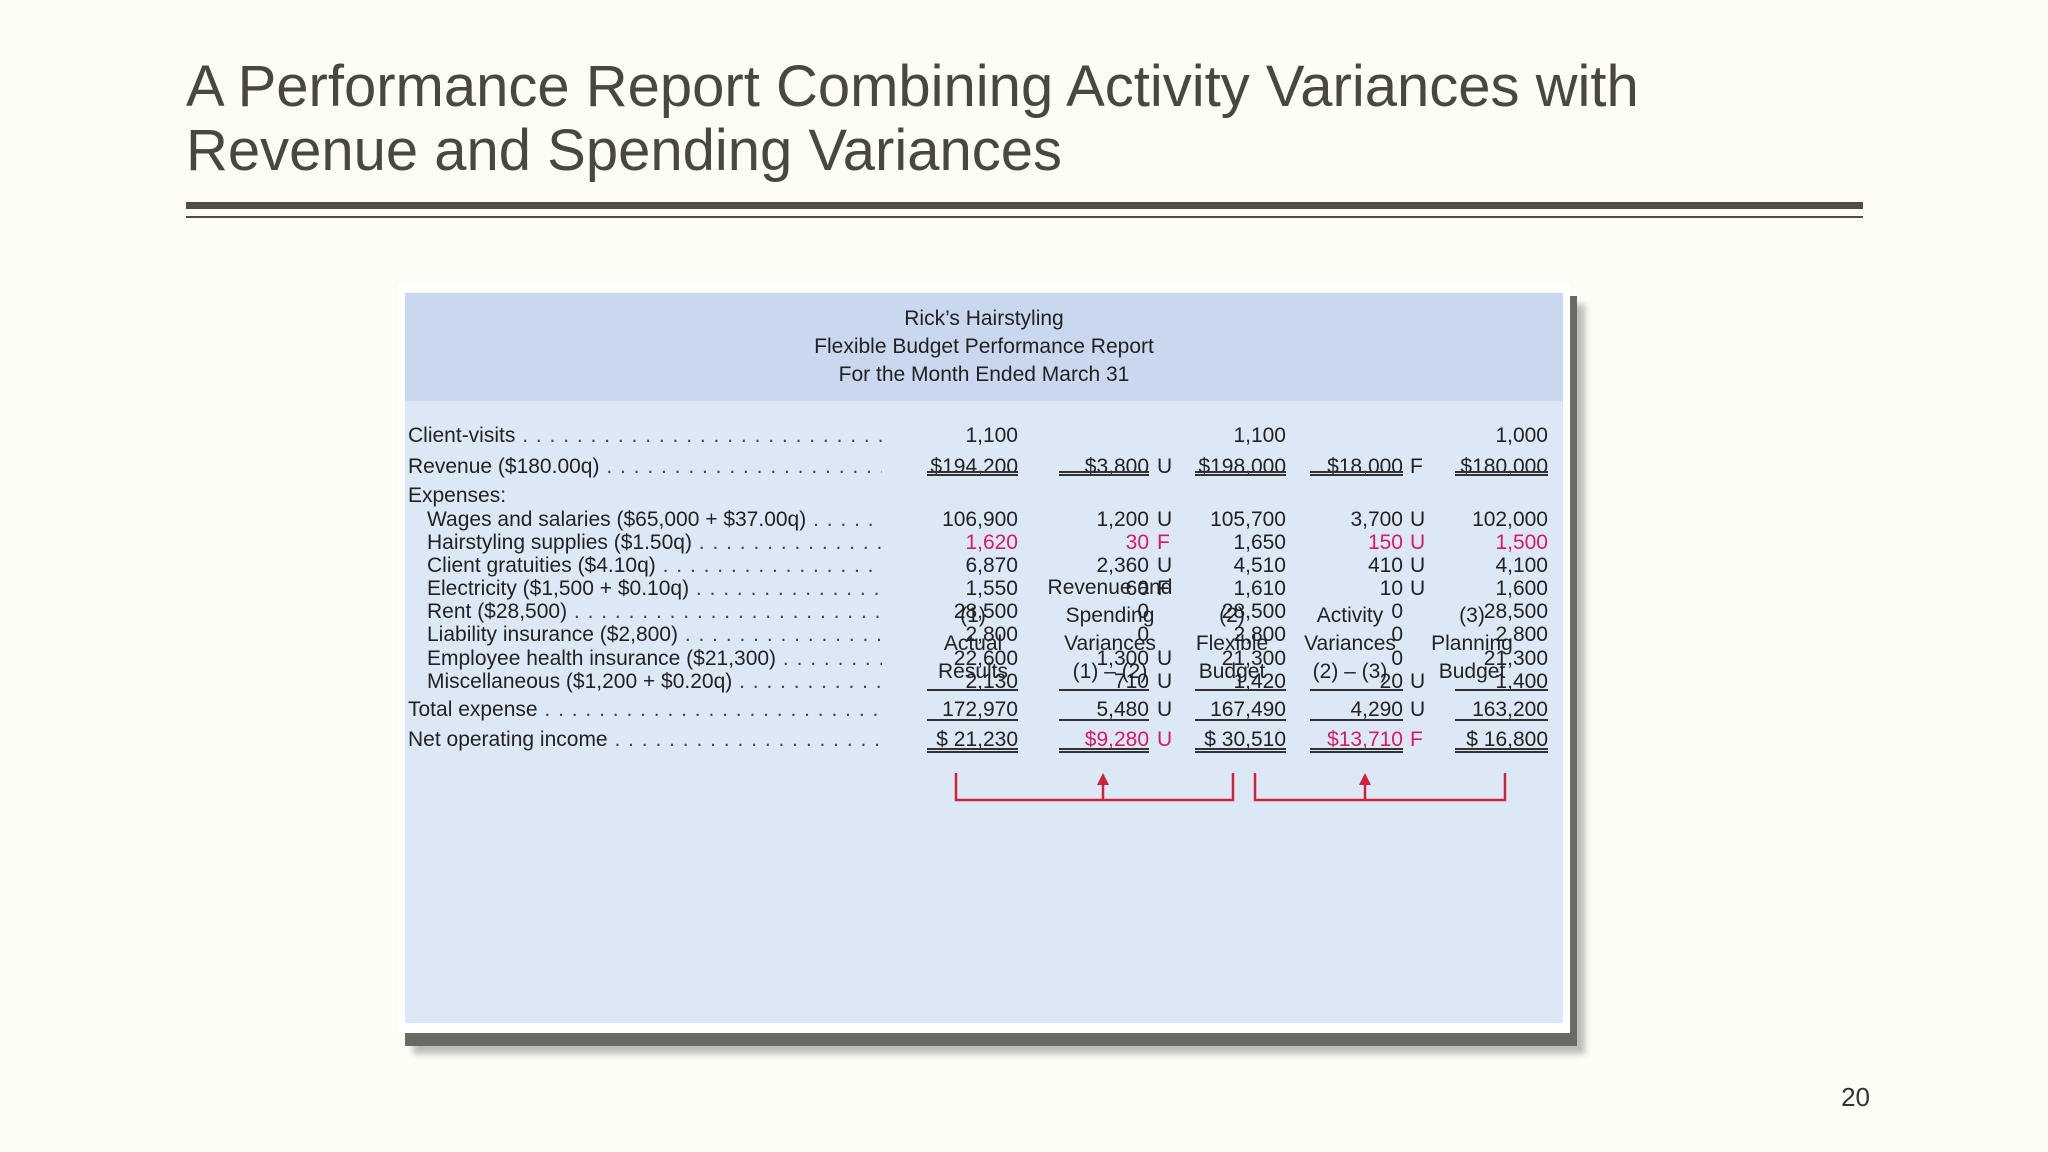 The width and height of the screenshot is (2048, 1152). I want to click on cell-flexible: 28,500, so click(1253, 611).